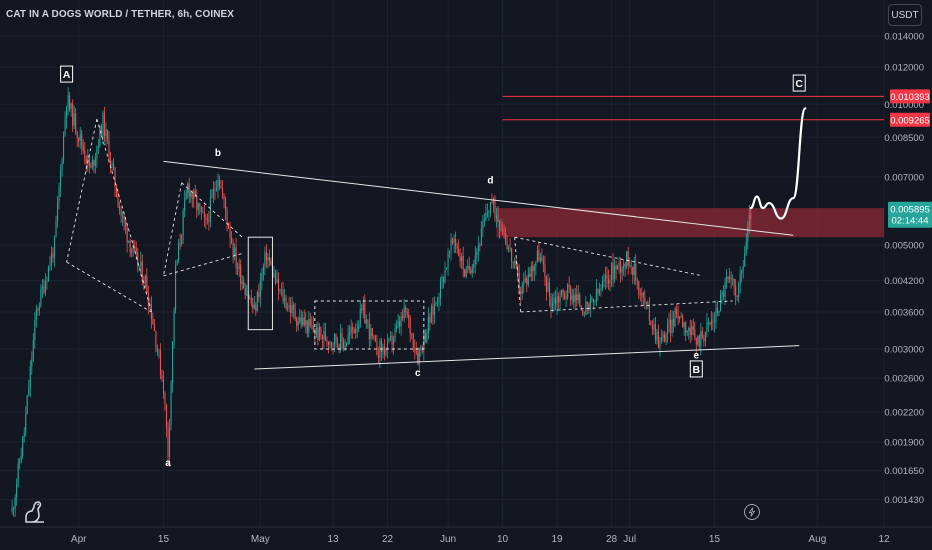  I want to click on y-tick-label: 0.001650, so click(904, 471).